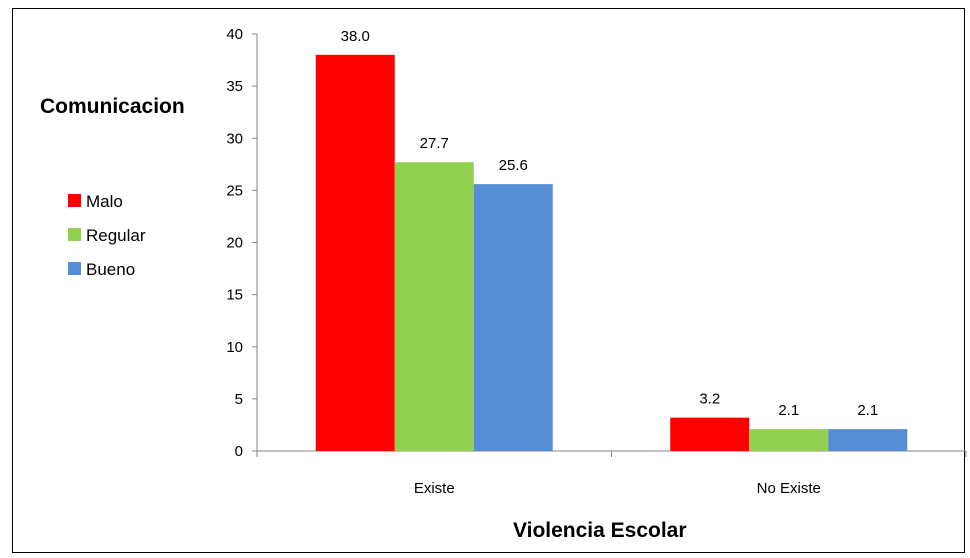 Image resolution: width=970 pixels, height=558 pixels. I want to click on y-tick-label: 0, so click(239, 451).